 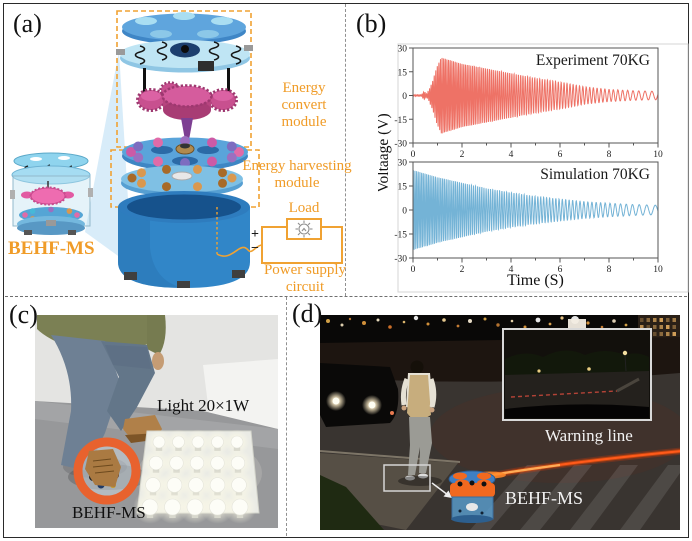 I want to click on bulb-grid, so click(x=195, y=476).